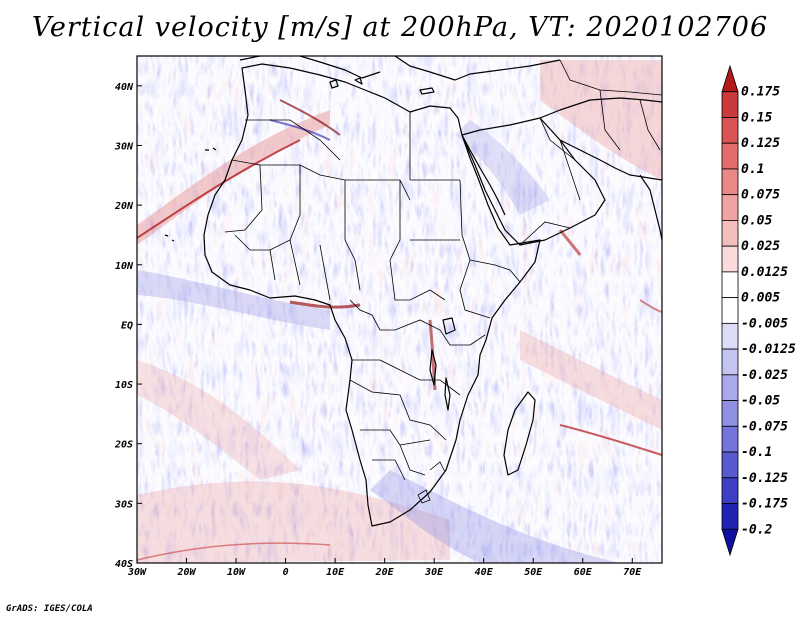  I want to click on colorbar-label: -0.0125, so click(768, 349).